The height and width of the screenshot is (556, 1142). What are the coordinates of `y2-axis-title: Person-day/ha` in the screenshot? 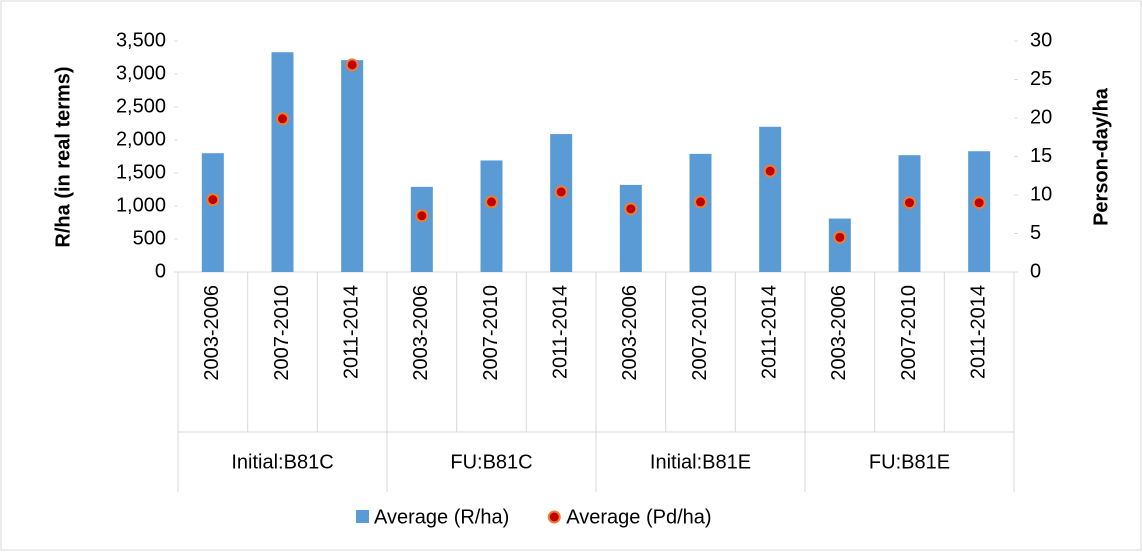 It's located at (1101, 156).